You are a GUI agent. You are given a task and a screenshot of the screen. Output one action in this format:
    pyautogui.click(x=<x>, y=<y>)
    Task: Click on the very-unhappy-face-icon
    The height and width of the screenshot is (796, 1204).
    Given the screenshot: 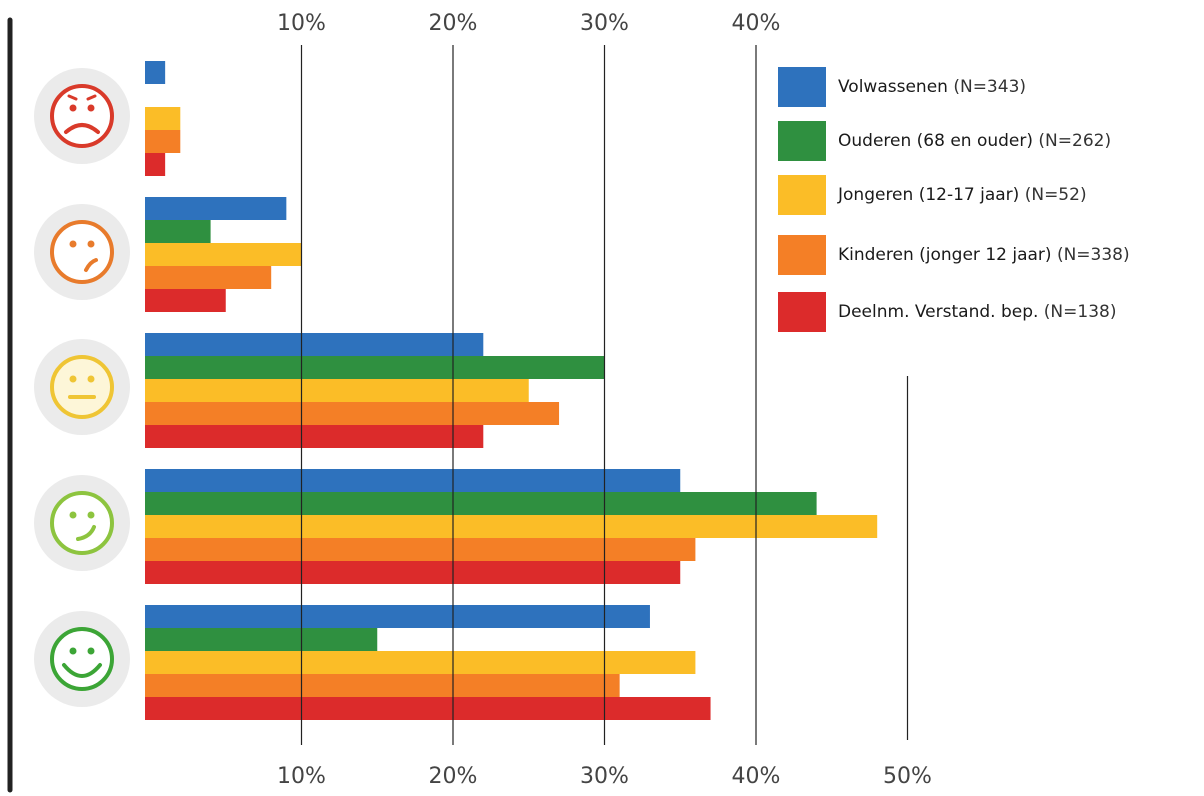 What is the action you would take?
    pyautogui.click(x=82, y=116)
    